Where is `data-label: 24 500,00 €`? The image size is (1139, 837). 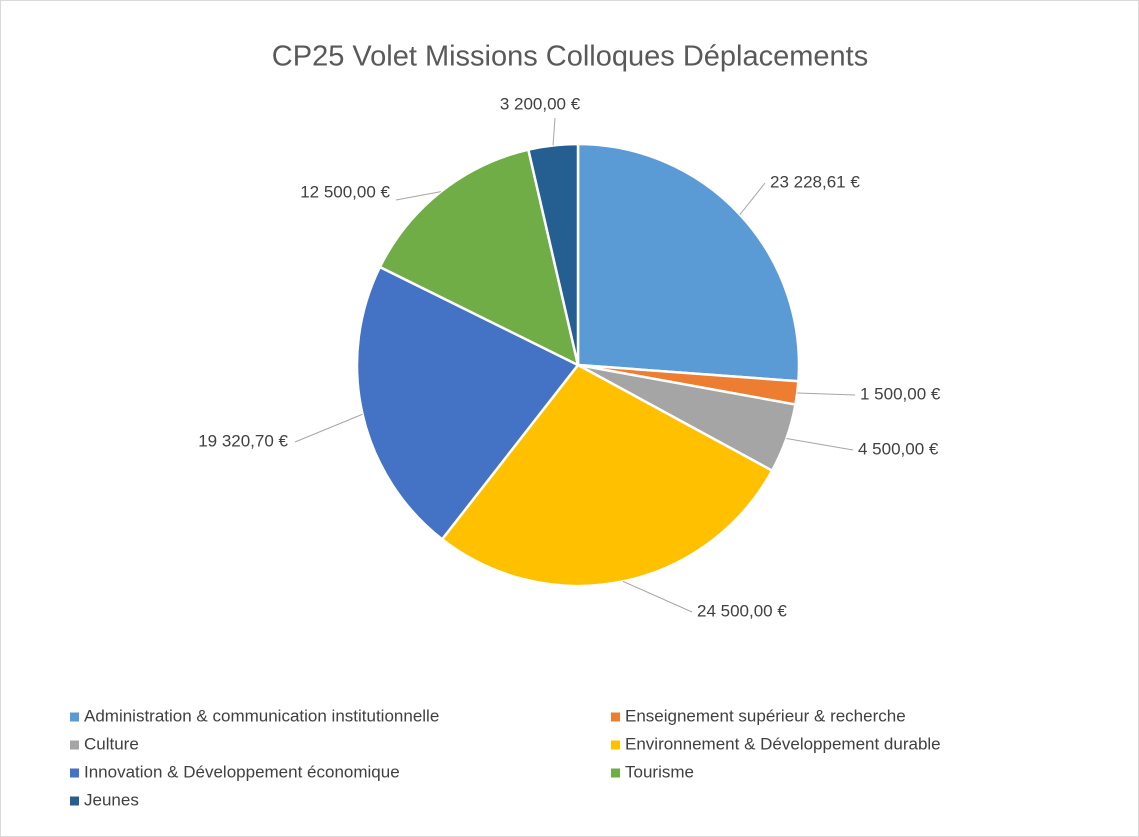 data-label: 24 500,00 € is located at coordinates (742, 610).